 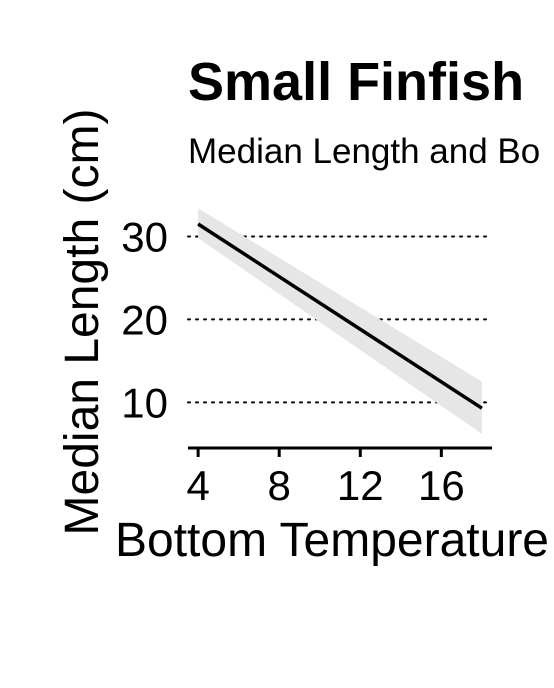 I want to click on y-axis-labels: 10 20 30, so click(x=144, y=319).